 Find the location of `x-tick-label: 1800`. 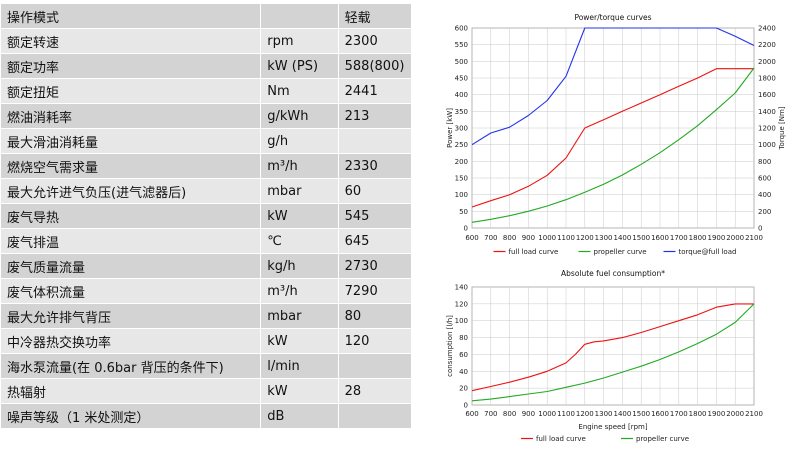

x-tick-label: 1800 is located at coordinates (698, 238).